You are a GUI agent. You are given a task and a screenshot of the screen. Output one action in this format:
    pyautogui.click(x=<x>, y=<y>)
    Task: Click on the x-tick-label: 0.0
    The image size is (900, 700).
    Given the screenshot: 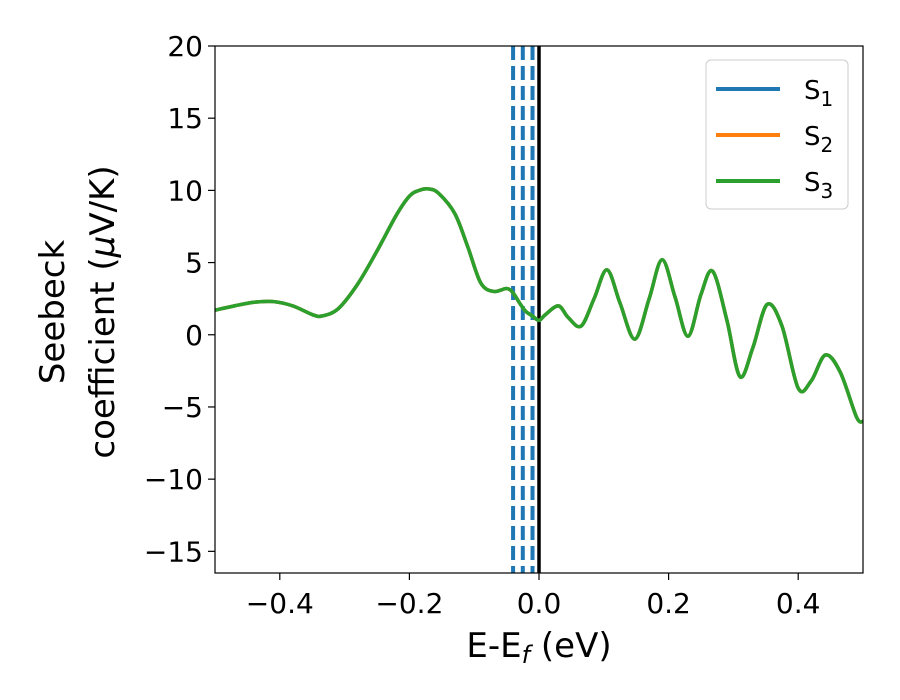 What is the action you would take?
    pyautogui.click(x=539, y=603)
    